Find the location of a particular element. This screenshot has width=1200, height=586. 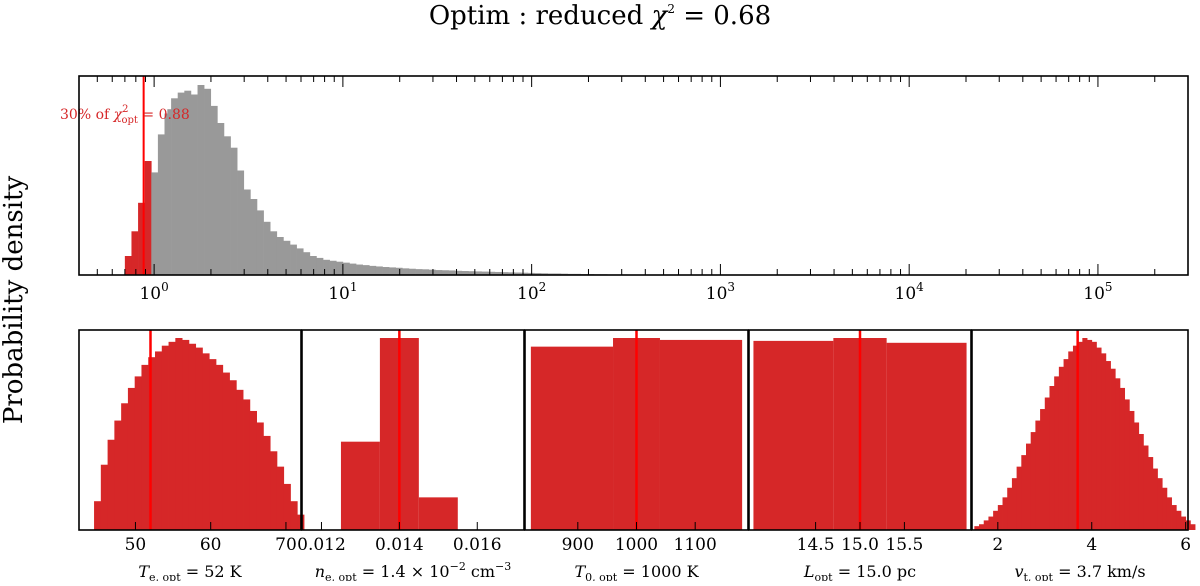

tick-label: 0.016 is located at coordinates (477, 545).